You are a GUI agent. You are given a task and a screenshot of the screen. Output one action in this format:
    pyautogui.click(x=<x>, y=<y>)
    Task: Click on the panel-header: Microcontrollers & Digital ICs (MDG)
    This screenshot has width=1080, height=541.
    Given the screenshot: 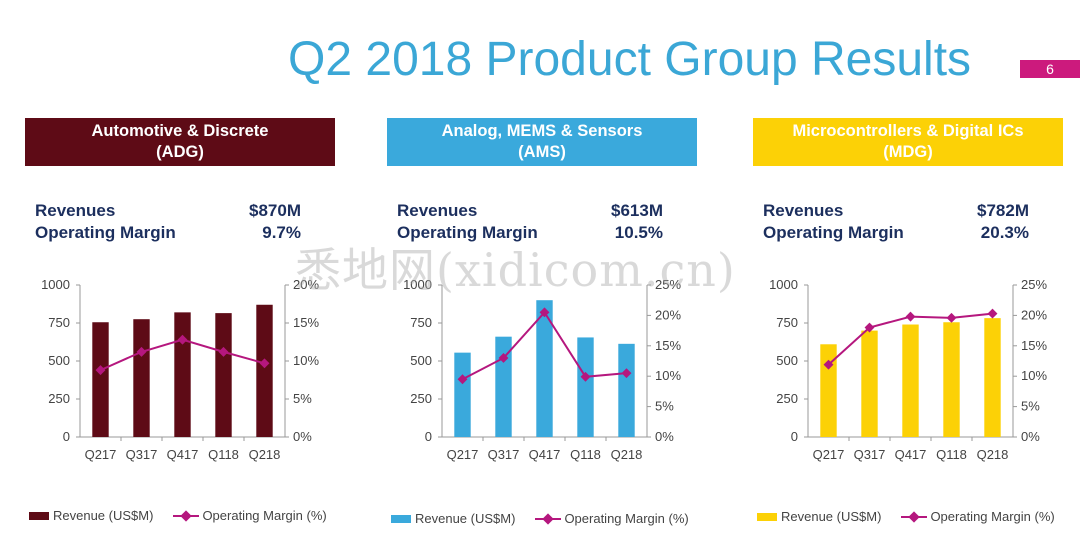 What is the action you would take?
    pyautogui.click(x=908, y=142)
    